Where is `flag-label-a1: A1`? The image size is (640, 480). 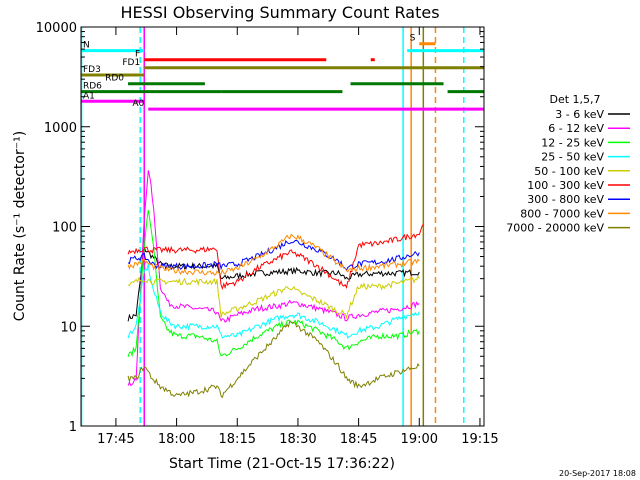 flag-label-a1: A1 is located at coordinates (89, 96).